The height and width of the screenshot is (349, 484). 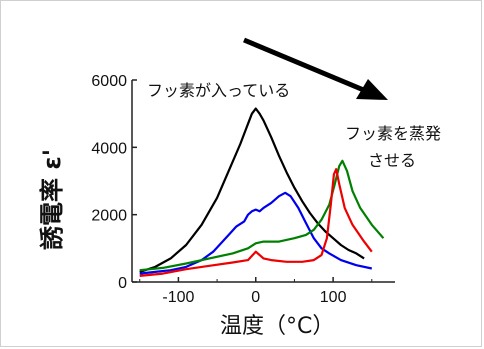 What do you see at coordinates (315, 68) in the screenshot?
I see `trend-arrow` at bounding box center [315, 68].